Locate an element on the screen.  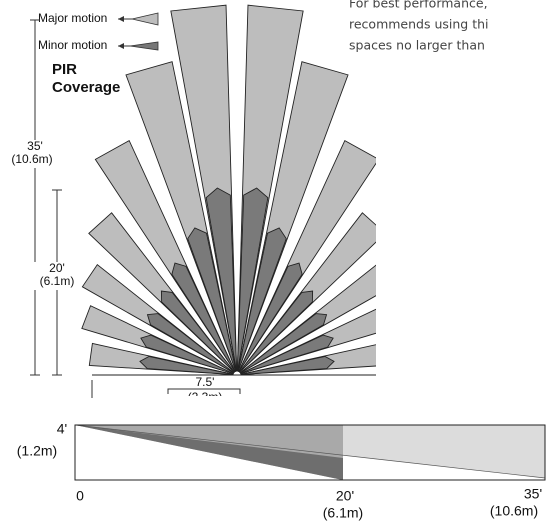
dimension-label: 7.5' is located at coordinates (205, 382).